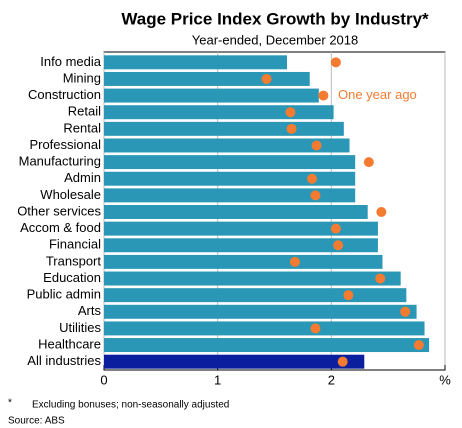 This screenshot has height=428, width=462. Describe the element at coordinates (74, 260) in the screenshot. I see `y-tick-label: Transport` at that location.